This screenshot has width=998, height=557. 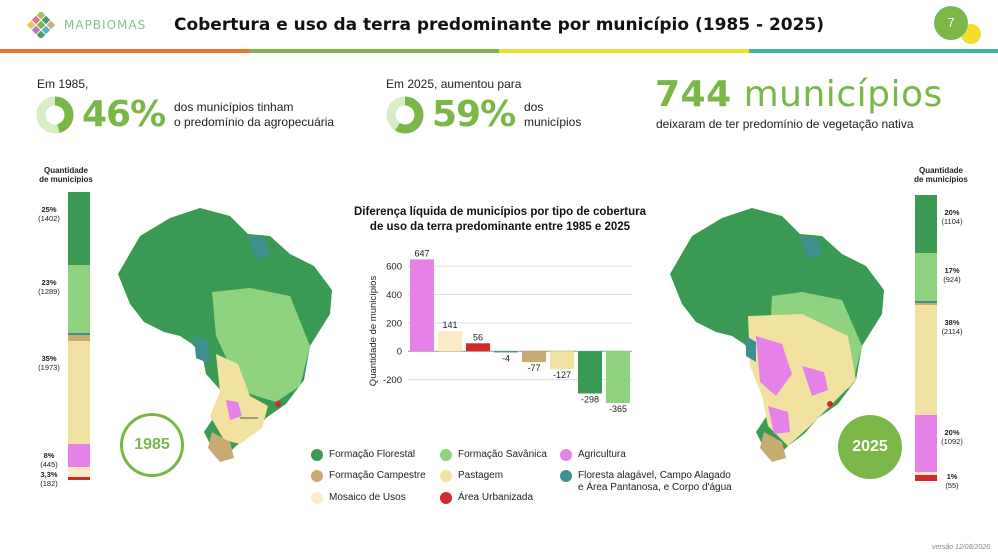 I want to click on legend-label-line1: Pastagem, so click(x=481, y=475).